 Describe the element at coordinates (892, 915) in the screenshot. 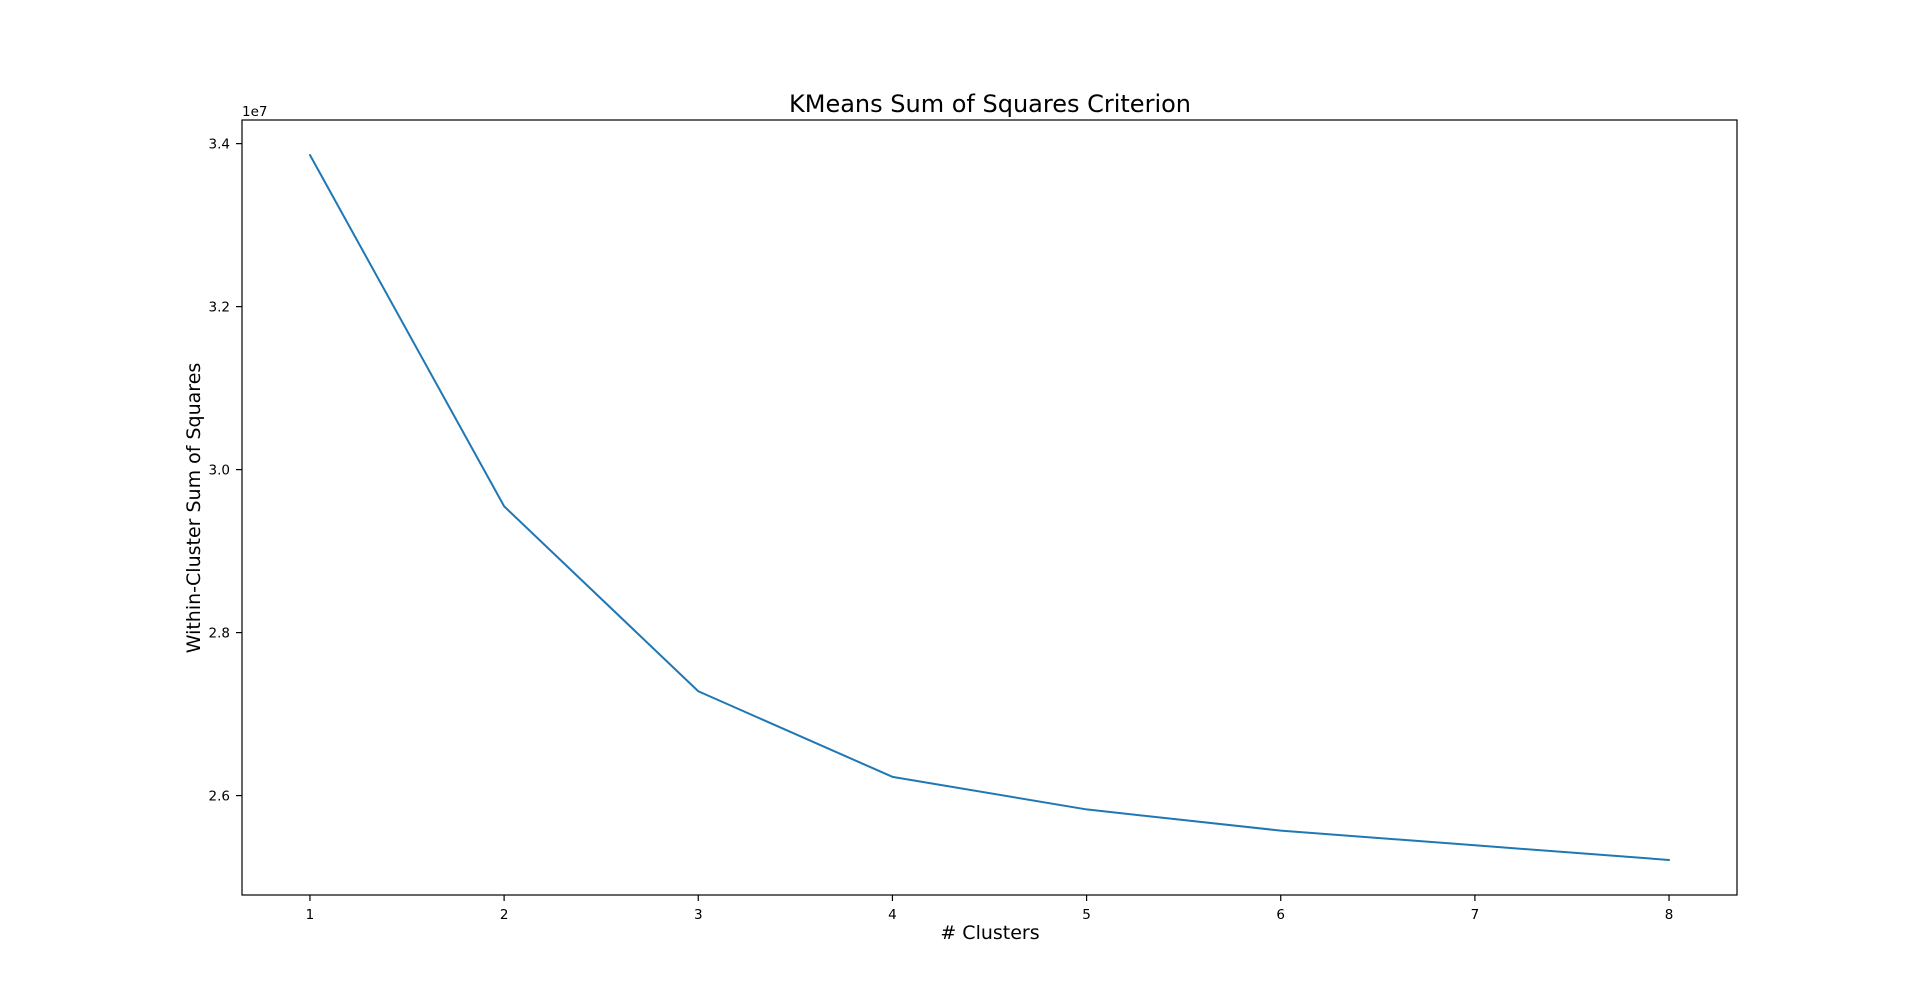

I see `x-tick-label: 4` at that location.